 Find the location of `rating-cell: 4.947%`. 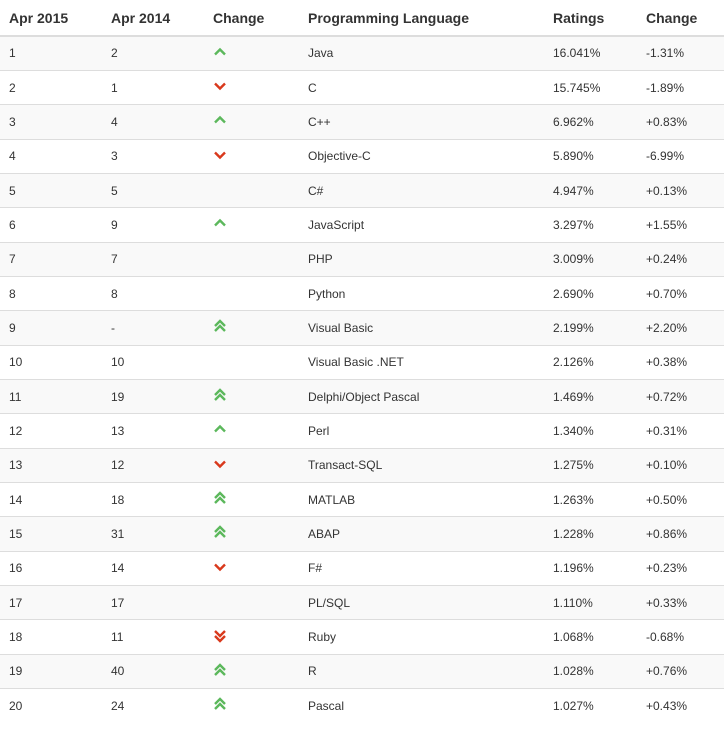

rating-cell: 4.947% is located at coordinates (590, 190).